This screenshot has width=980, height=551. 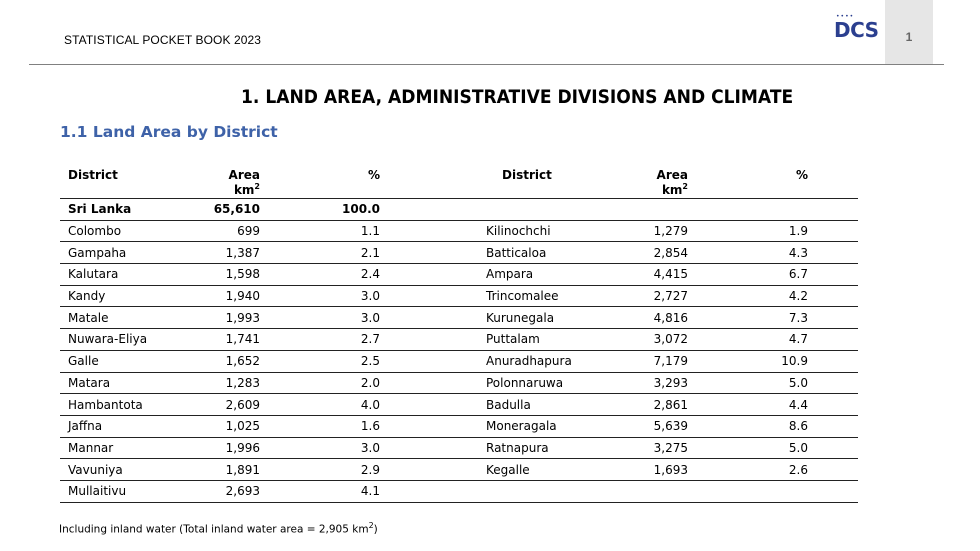 I want to click on header-spacer, so click(x=433, y=182).